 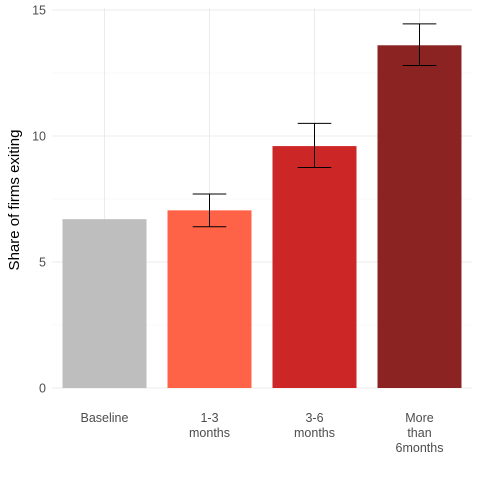 I want to click on x-tick-label: 1-3 months, so click(x=209, y=425).